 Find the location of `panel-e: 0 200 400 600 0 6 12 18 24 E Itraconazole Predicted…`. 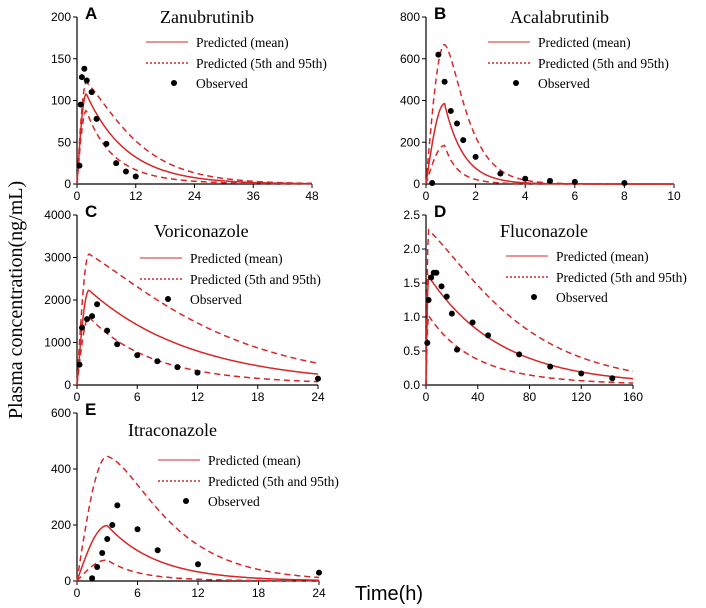

panel-e: 0 200 400 600 0 6 12 18 24 E Itraconazole Predicted… is located at coordinates (195, 500).